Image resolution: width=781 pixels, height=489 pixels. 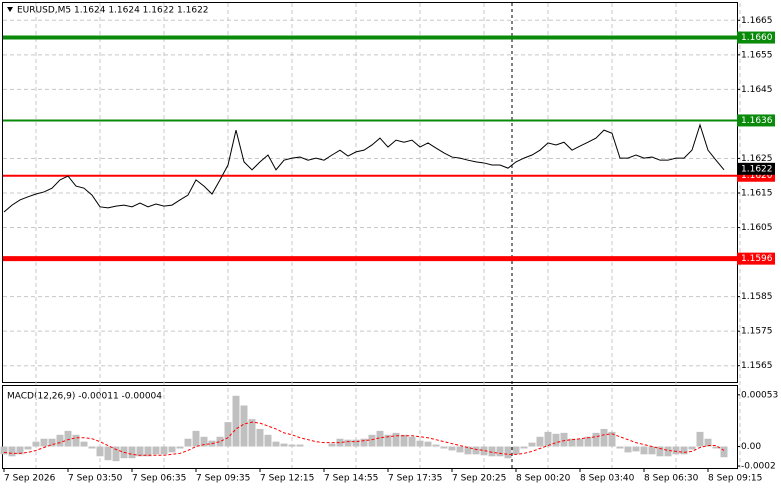 I want to click on x-tick-label: 7 Sep 12:15, so click(x=287, y=479).